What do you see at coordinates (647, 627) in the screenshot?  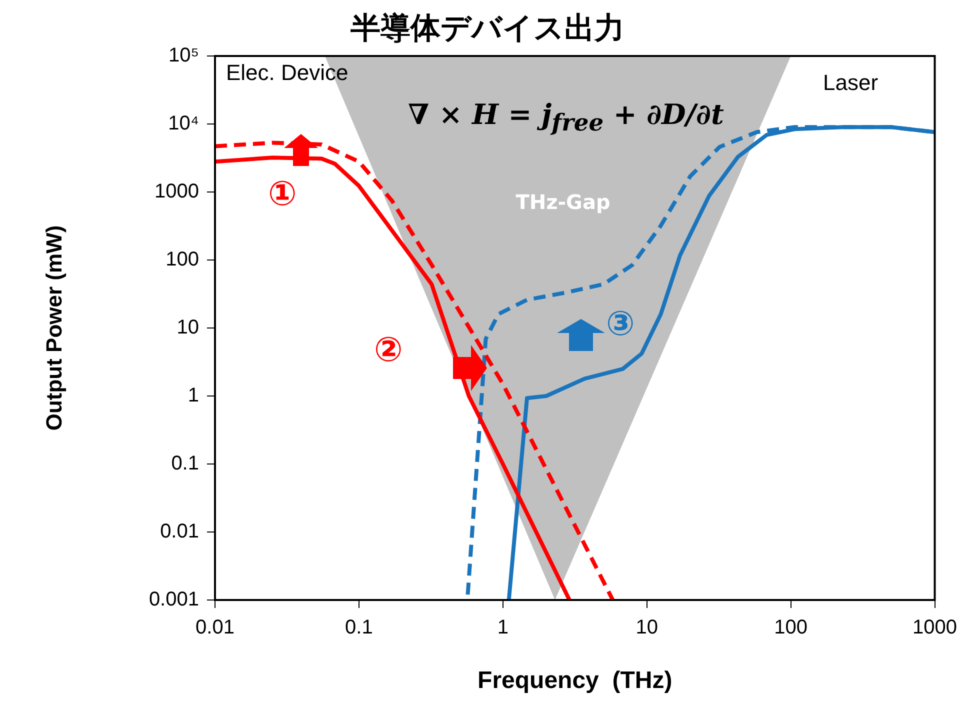 I see `x-tick-label: 10` at bounding box center [647, 627].